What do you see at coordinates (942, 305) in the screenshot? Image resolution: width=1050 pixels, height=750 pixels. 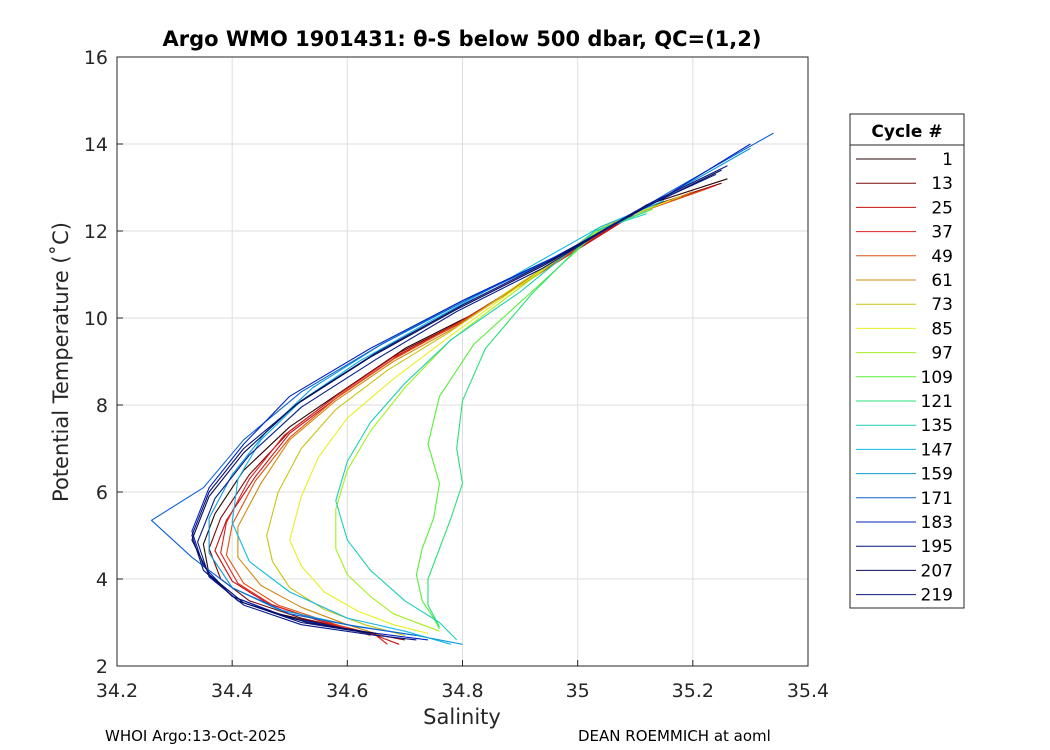 I see `legend-label-cycle-73: 73` at bounding box center [942, 305].